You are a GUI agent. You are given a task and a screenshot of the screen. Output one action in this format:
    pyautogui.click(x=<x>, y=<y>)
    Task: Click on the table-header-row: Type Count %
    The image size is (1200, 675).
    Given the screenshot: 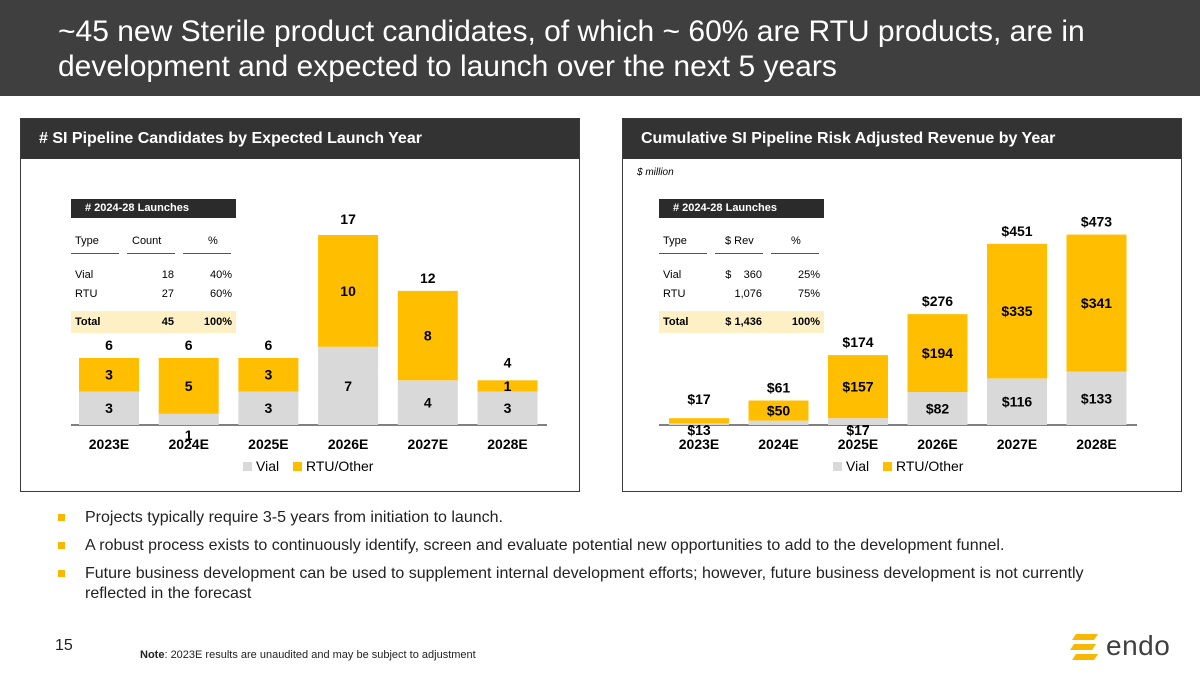 What is the action you would take?
    pyautogui.click(x=153, y=242)
    